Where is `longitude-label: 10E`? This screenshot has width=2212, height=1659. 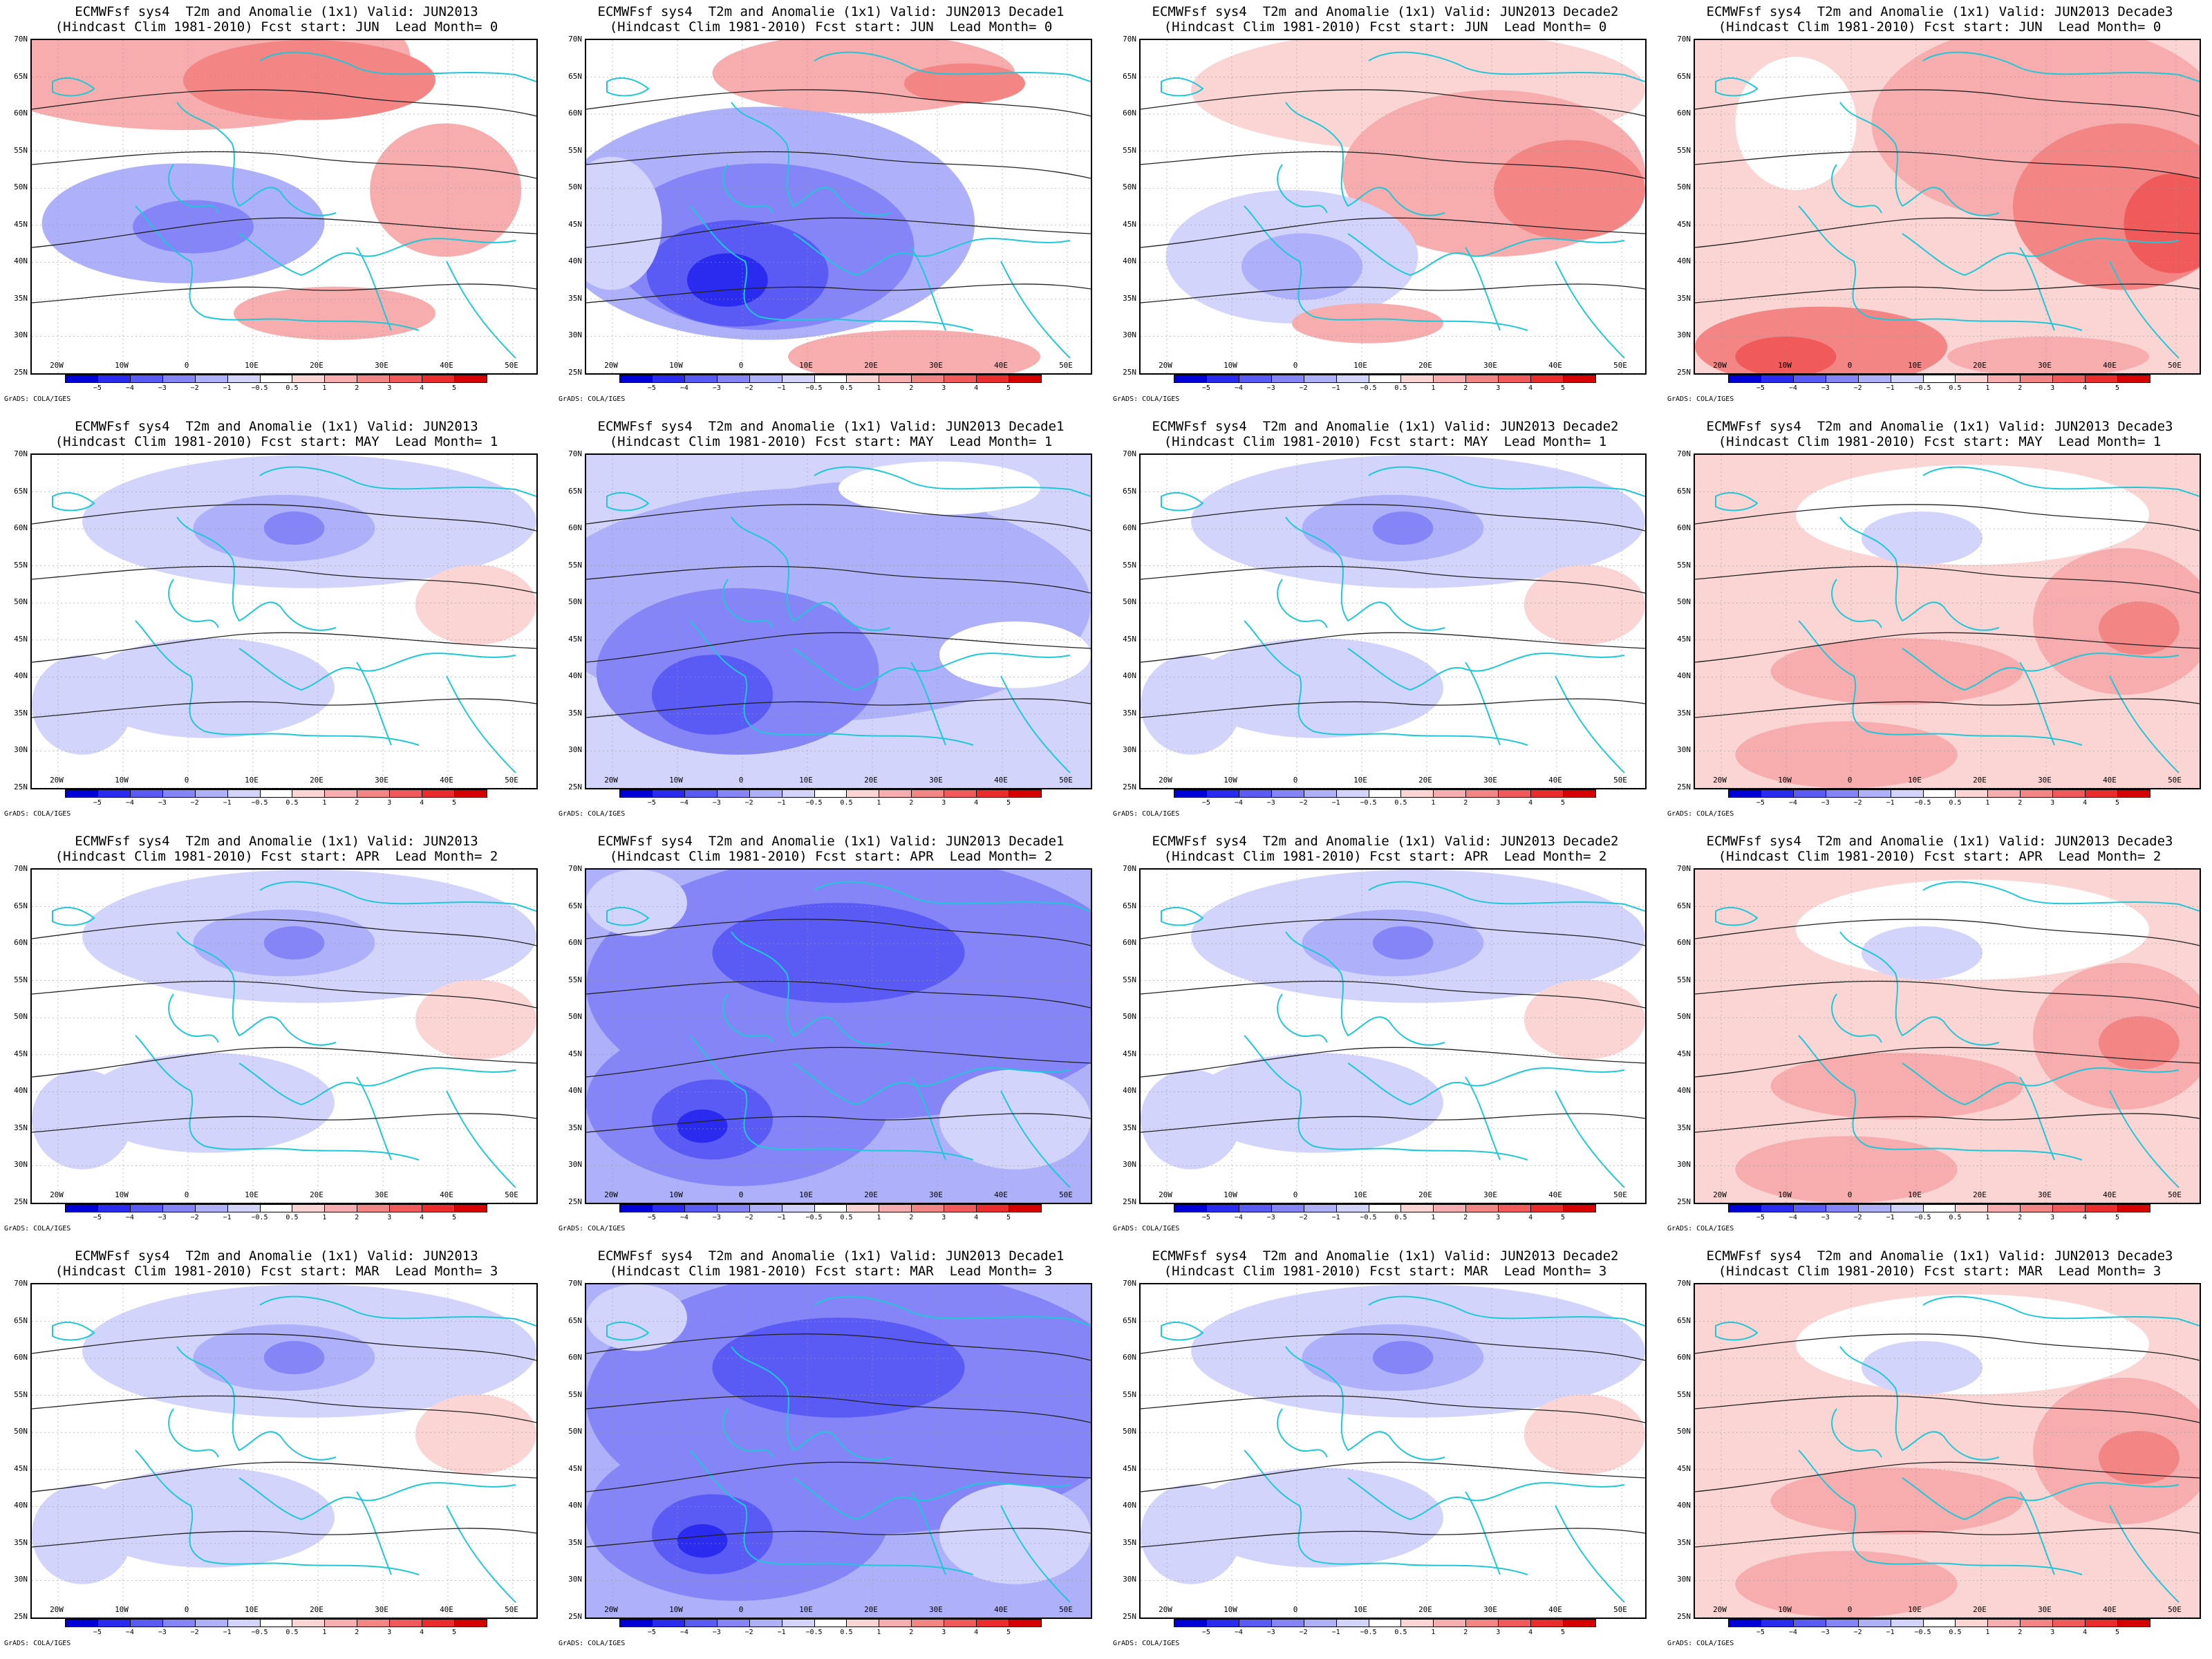 longitude-label: 10E is located at coordinates (806, 1610).